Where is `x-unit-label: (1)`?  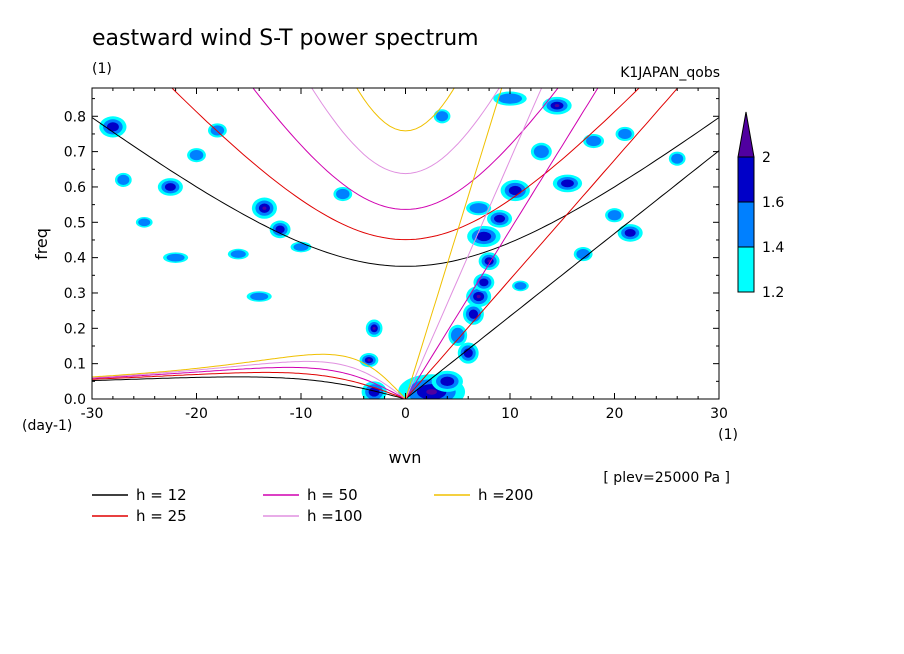
x-unit-label: (1) is located at coordinates (728, 435).